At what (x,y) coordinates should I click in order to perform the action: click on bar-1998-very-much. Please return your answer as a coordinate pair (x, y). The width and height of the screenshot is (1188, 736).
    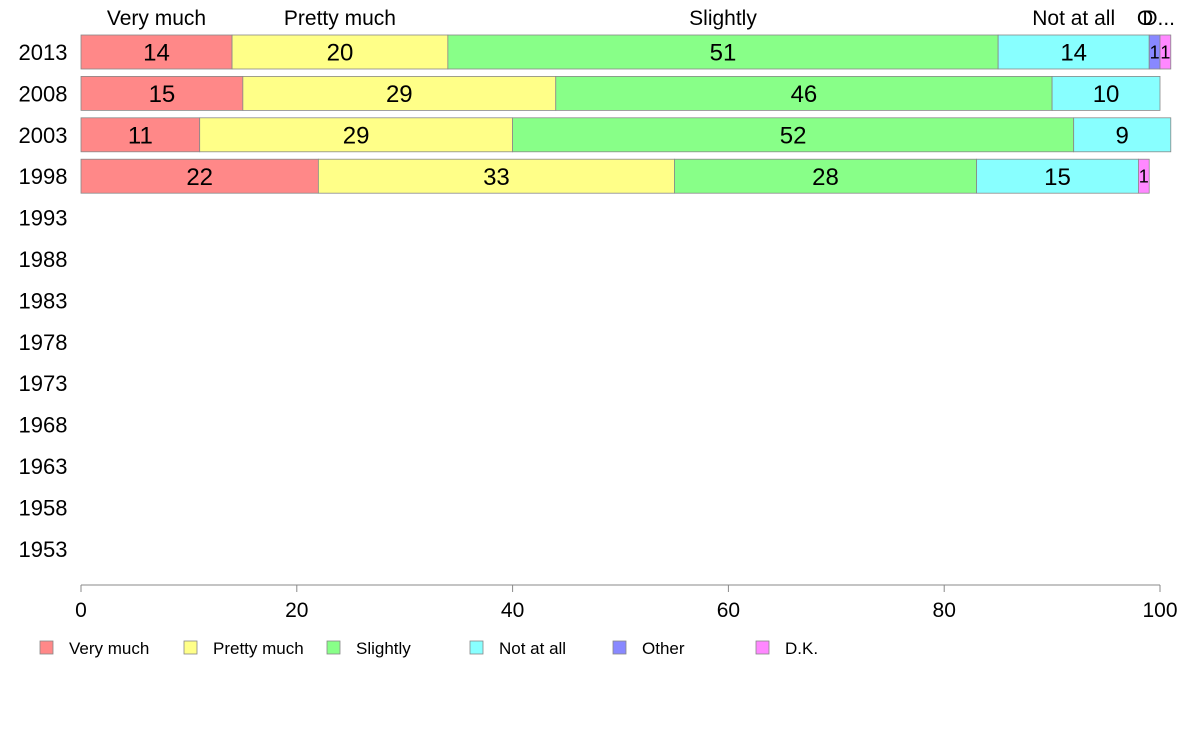
    Looking at the image, I should click on (199, 176).